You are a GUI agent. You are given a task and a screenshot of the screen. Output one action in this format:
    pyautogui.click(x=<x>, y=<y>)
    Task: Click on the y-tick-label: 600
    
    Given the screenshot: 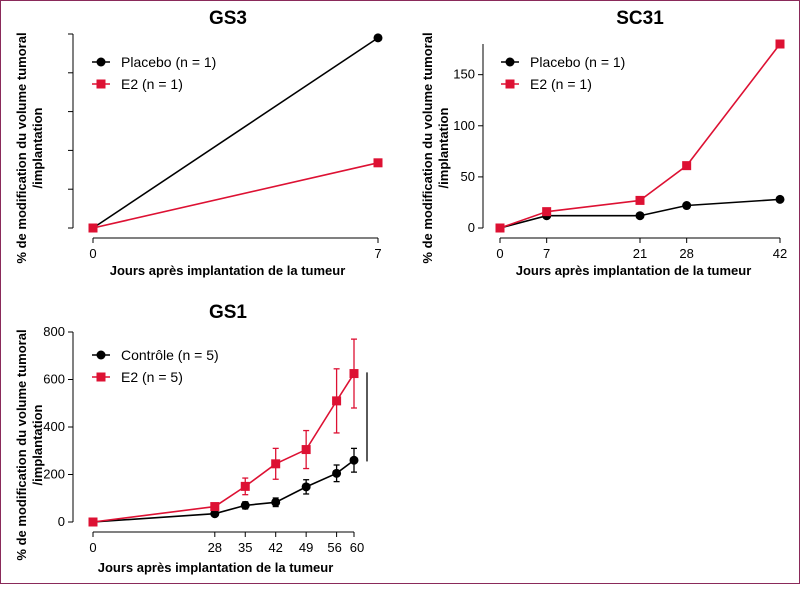 What is the action you would take?
    pyautogui.click(x=54, y=379)
    